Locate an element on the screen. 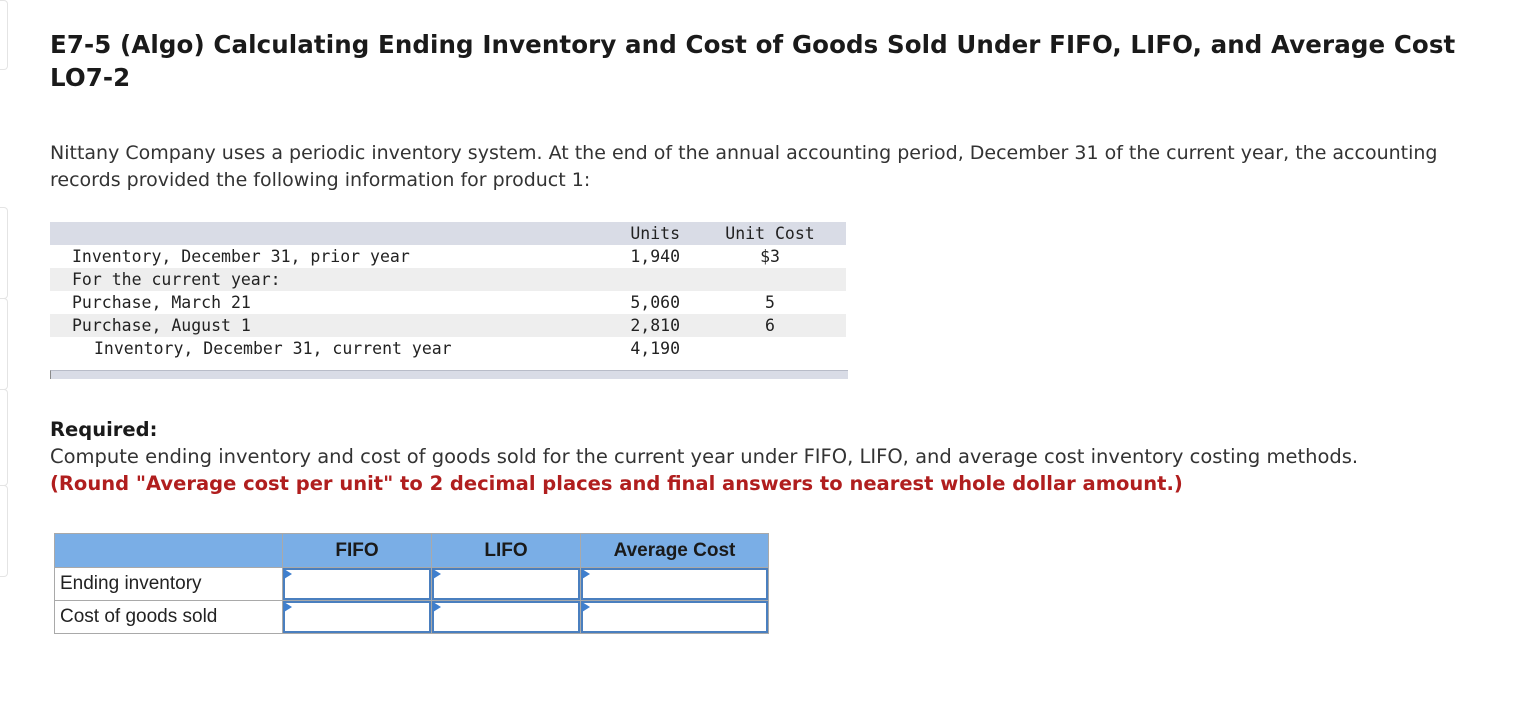  unit-cost-header: Unit Cost is located at coordinates (770, 233).